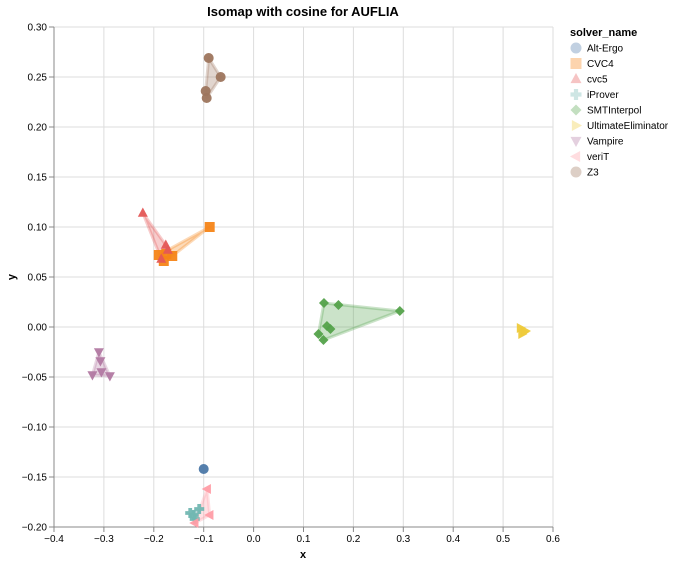 The width and height of the screenshot is (674, 564). What do you see at coordinates (35, 378) in the screenshot?
I see `y-tick-label: −0.05` at bounding box center [35, 378].